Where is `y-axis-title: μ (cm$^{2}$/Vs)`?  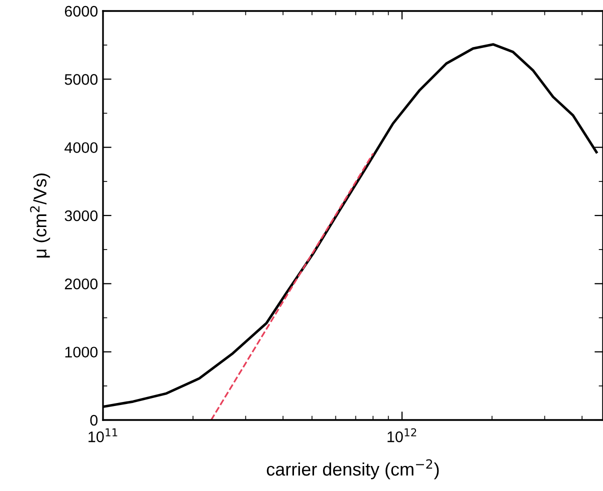
y-axis-title: μ (cm$^{2}$/Vs) is located at coordinates (40, 216).